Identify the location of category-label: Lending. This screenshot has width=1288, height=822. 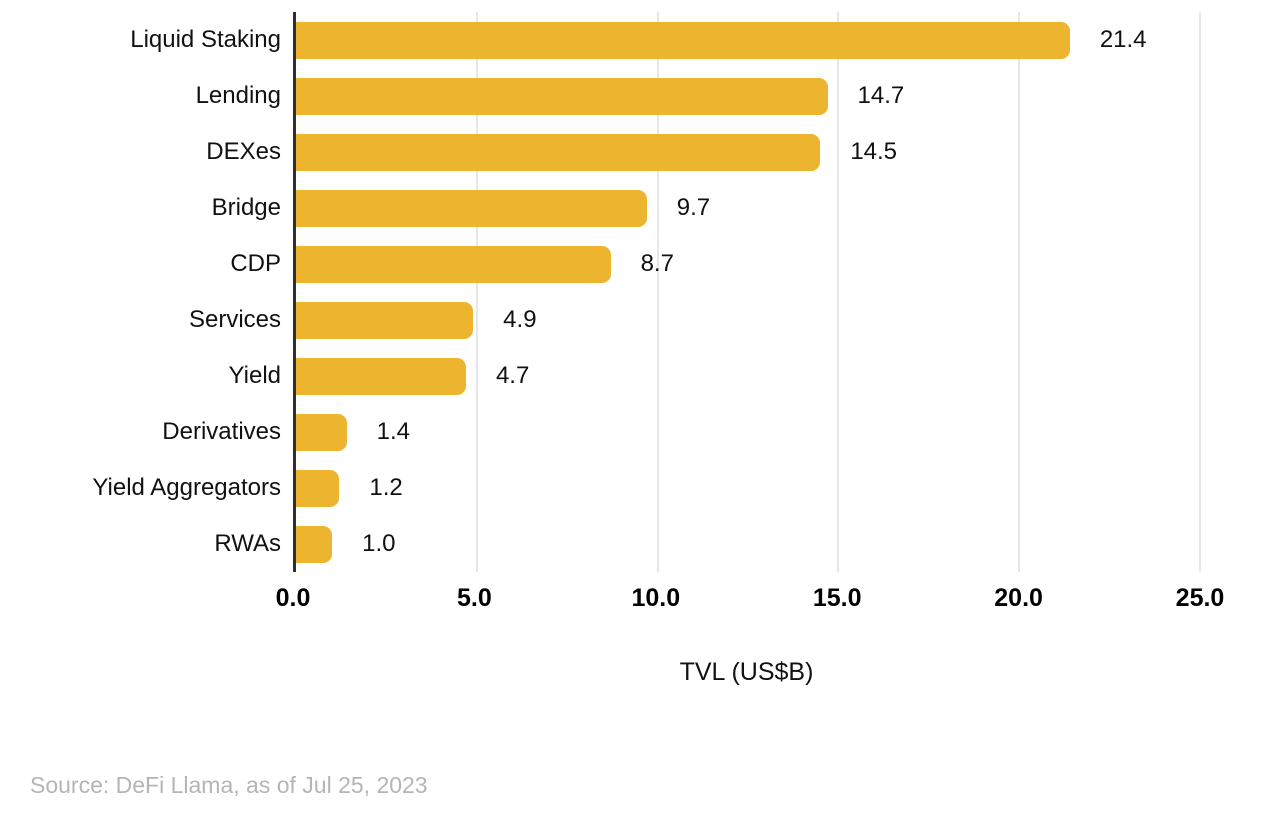
(238, 95).